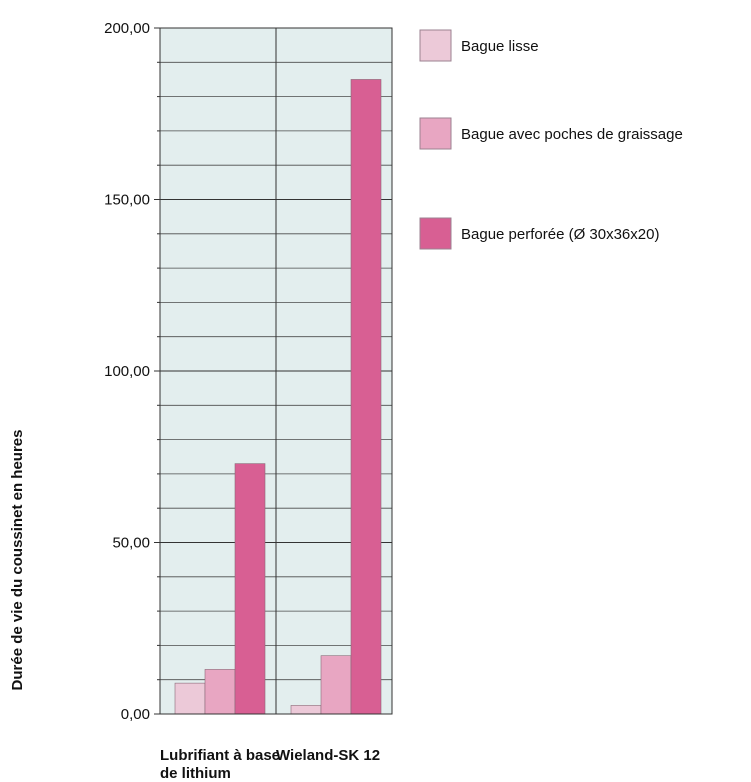 The image size is (751, 782). Describe the element at coordinates (135, 714) in the screenshot. I see `y-tick-label: 0,00` at that location.